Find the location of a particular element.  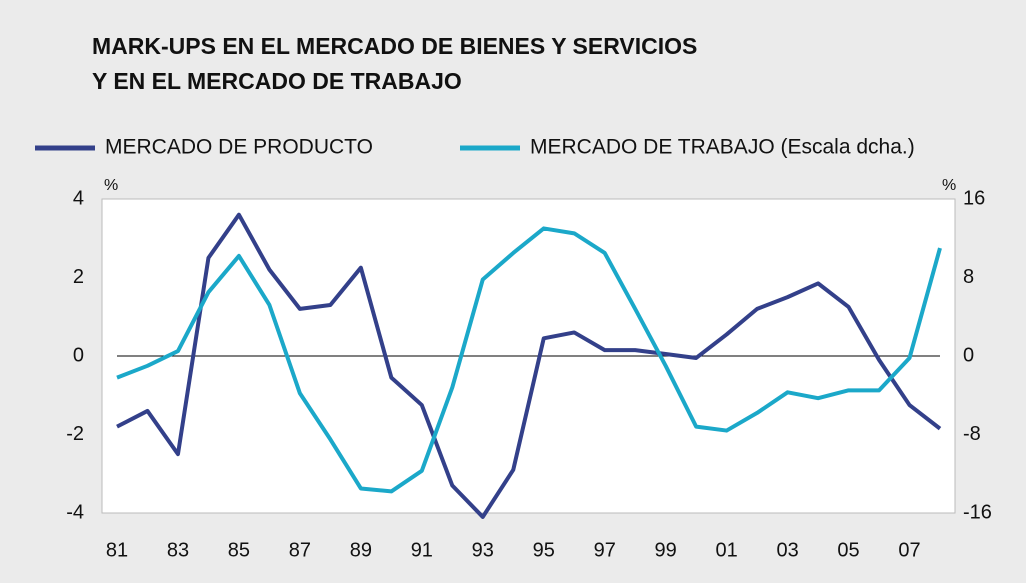

chart-title: Y EN EL MERCADO DE TRABAJO is located at coordinates (277, 81).